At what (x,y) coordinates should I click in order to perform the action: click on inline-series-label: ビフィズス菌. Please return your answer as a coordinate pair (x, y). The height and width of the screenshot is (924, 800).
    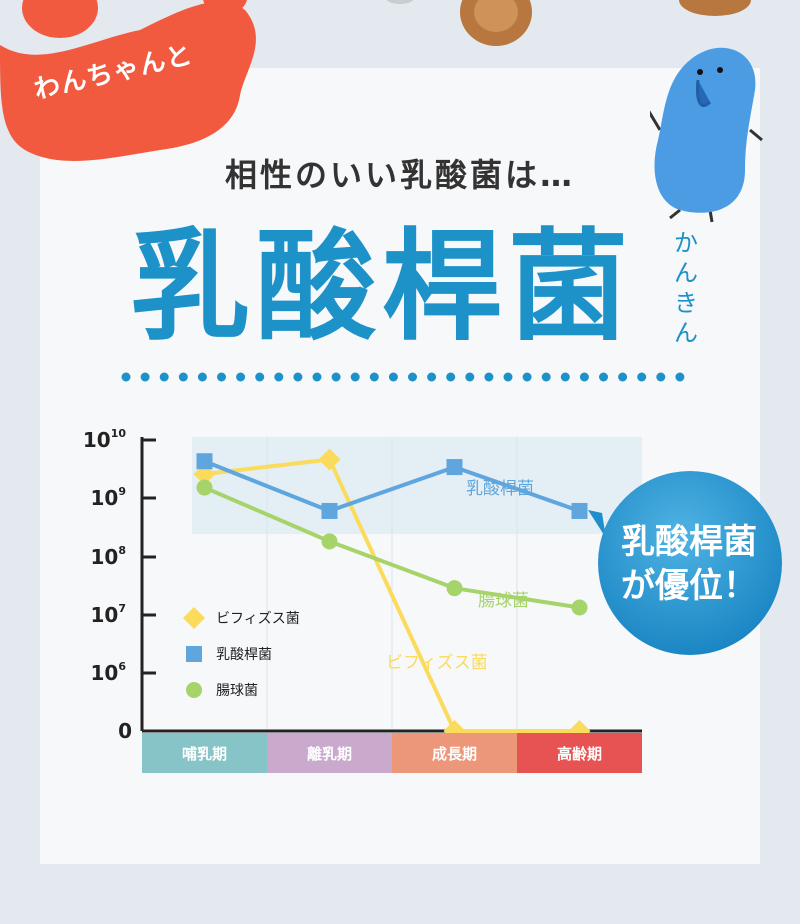
    Looking at the image, I should click on (437, 663).